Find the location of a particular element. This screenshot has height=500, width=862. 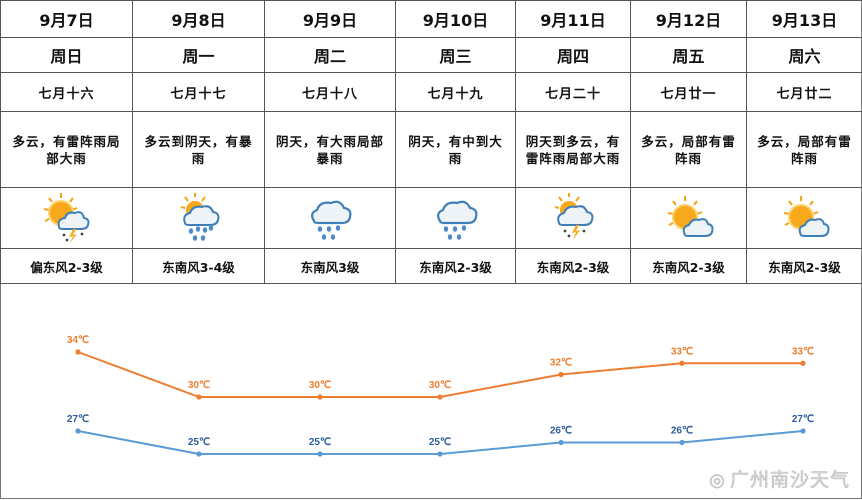

weekday-row: 周日 周一 周二 周三 周四 周五 周六 is located at coordinates (431, 55).